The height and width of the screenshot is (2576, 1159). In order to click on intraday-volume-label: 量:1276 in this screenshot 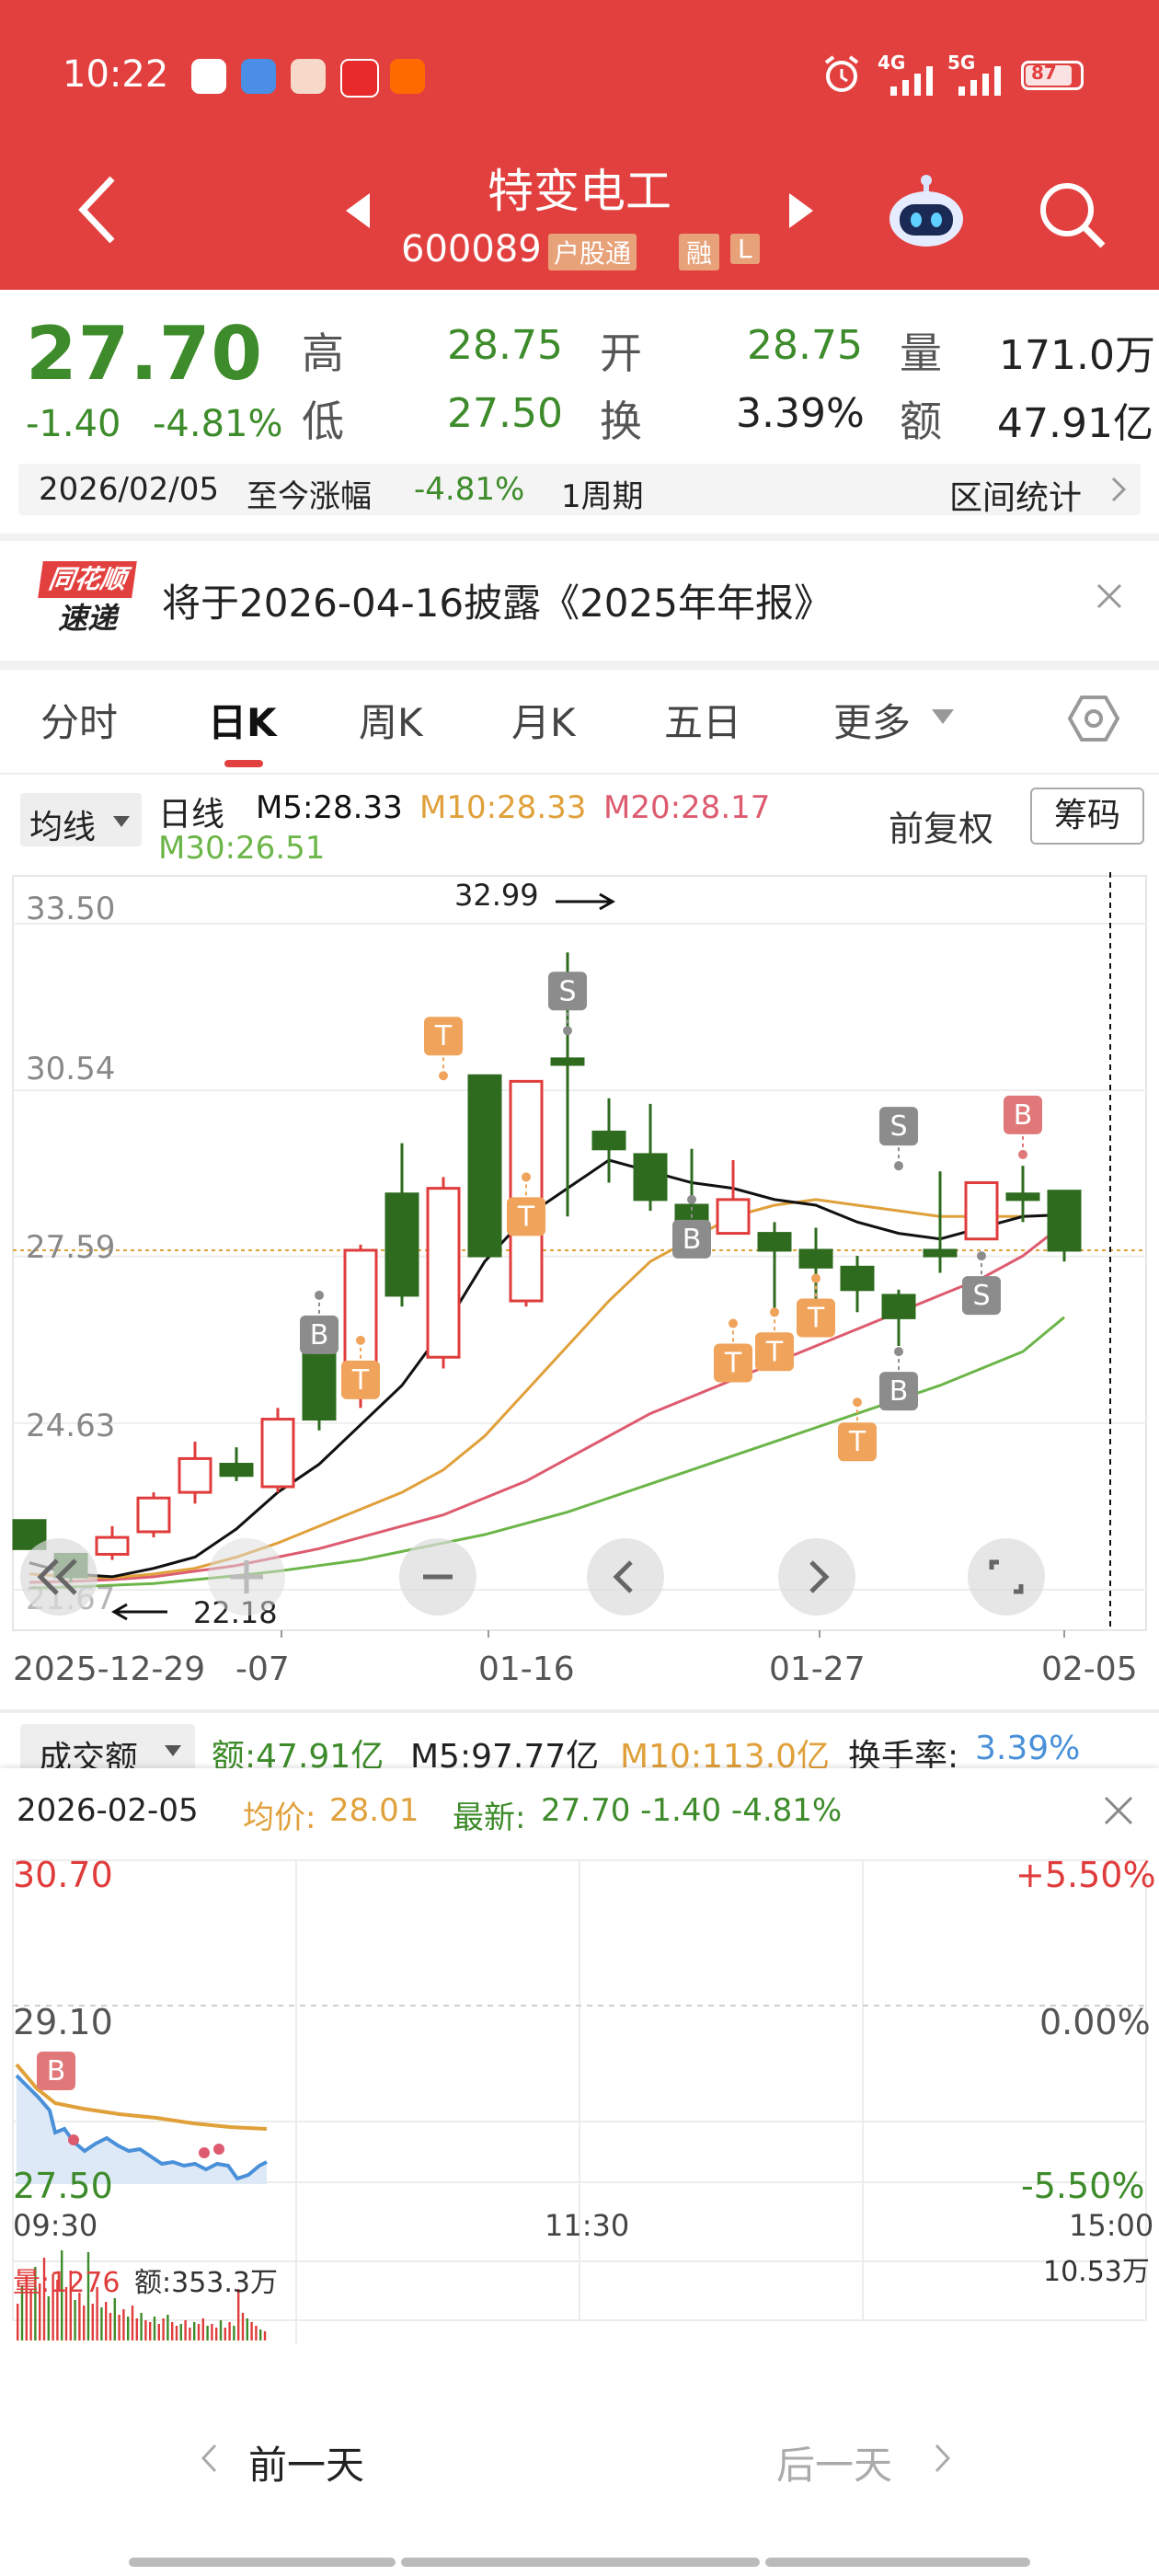, I will do `click(66, 2283)`.